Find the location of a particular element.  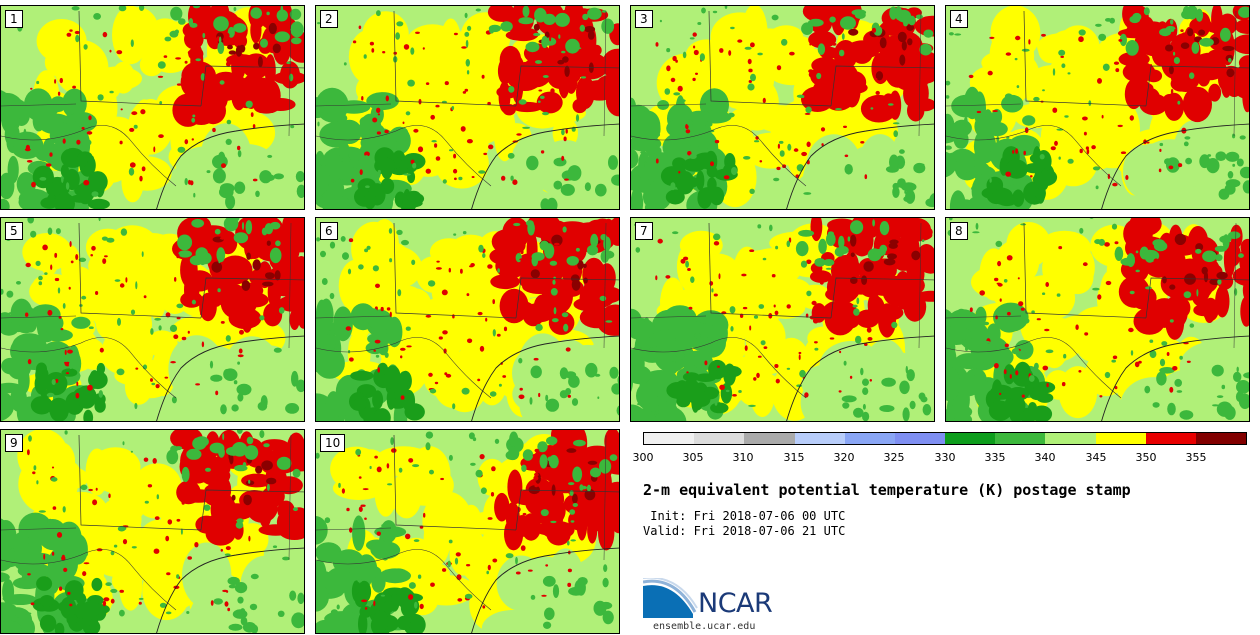

member-number: 2 is located at coordinates (329, 19).